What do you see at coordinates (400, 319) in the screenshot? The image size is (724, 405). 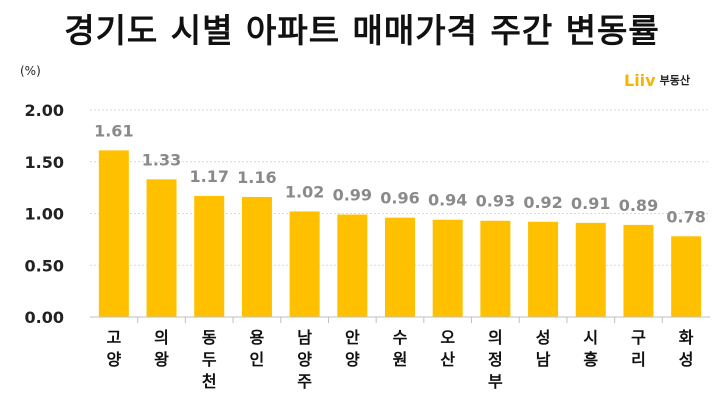 I see `x-axis` at bounding box center [400, 319].